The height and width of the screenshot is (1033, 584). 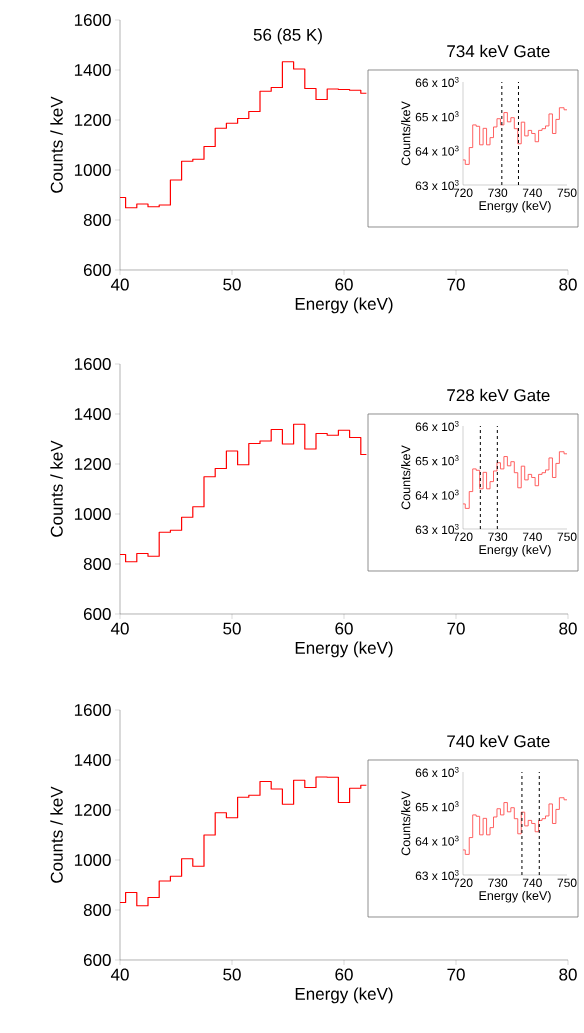 I want to click on chart-title: 734 keV Gate, so click(x=498, y=51).